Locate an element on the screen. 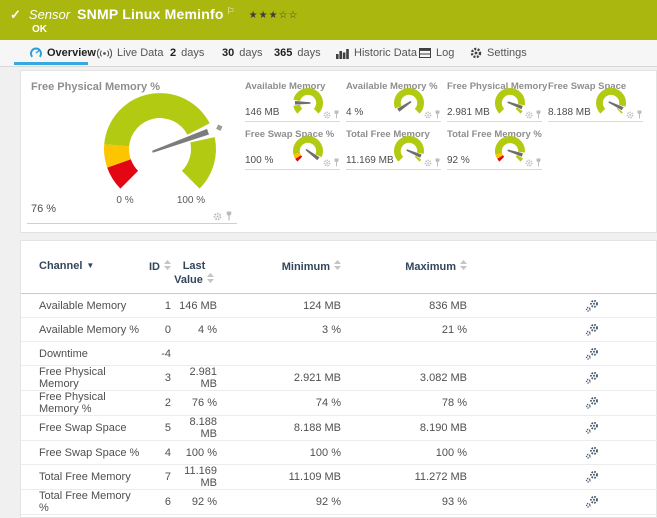 Image resolution: width=657 pixels, height=518 pixels. tab-365-days-number: 365 is located at coordinates (283, 53).